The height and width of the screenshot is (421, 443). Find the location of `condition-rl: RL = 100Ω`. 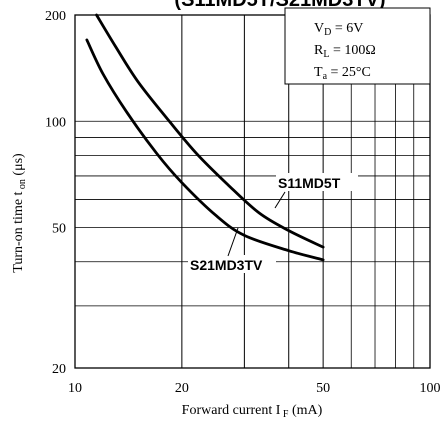

condition-rl: RL = 100Ω is located at coordinates (345, 51).